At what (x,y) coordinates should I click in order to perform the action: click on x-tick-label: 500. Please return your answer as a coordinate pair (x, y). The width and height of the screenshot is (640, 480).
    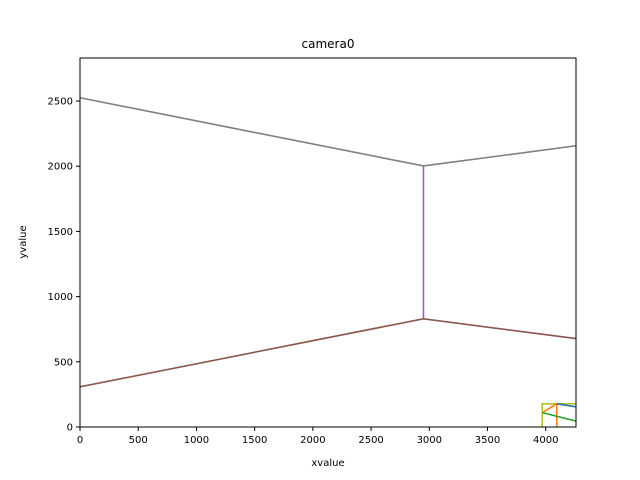
    Looking at the image, I should click on (138, 440).